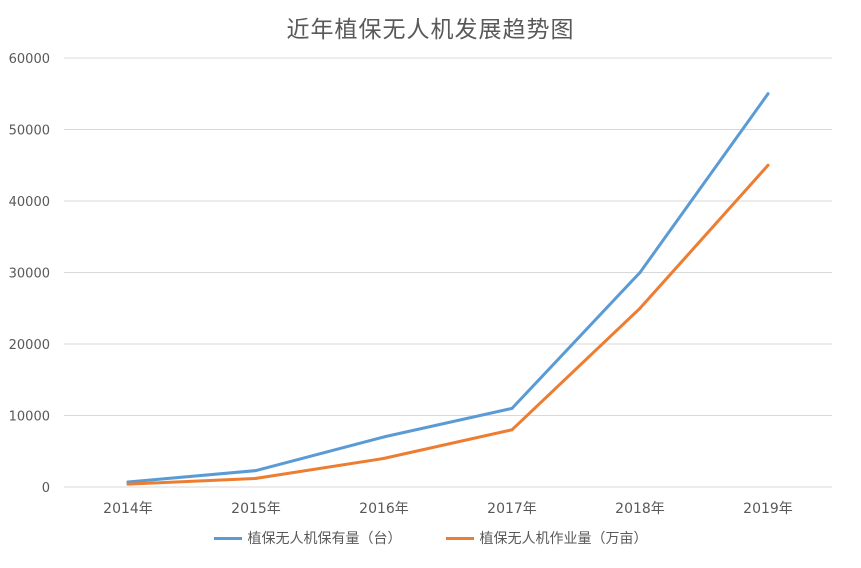 The height and width of the screenshot is (568, 861). Describe the element at coordinates (29, 202) in the screenshot. I see `y-tick-label-40000: 40000` at that location.